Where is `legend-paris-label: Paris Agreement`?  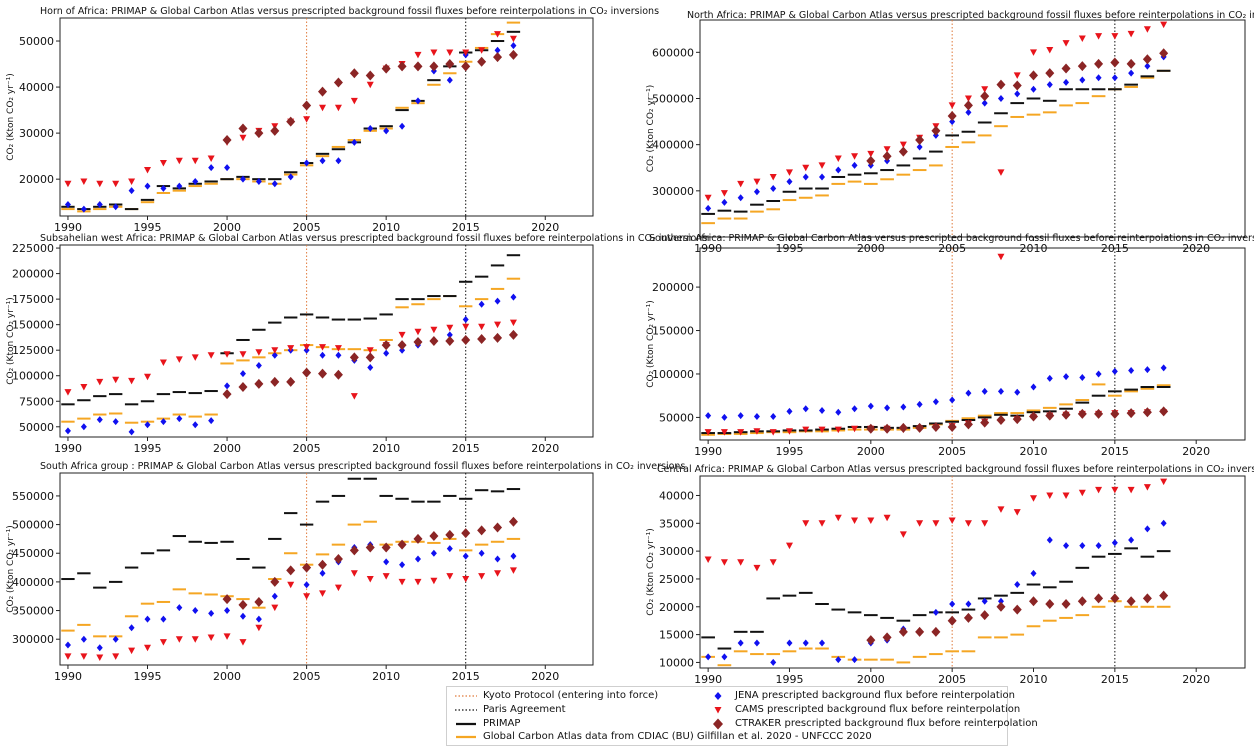 legend-paris-label: Paris Agreement is located at coordinates (524, 709).